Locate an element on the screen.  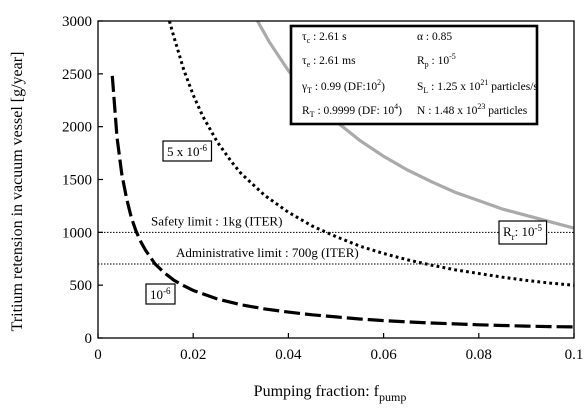
series-label-2: Rr: 10-5 is located at coordinates (523, 232).